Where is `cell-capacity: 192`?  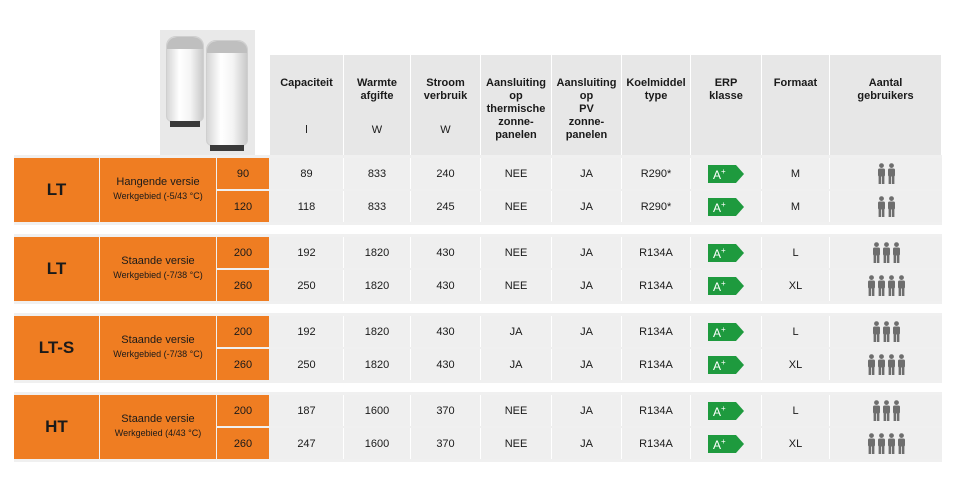 cell-capacity: 192 is located at coordinates (306, 331).